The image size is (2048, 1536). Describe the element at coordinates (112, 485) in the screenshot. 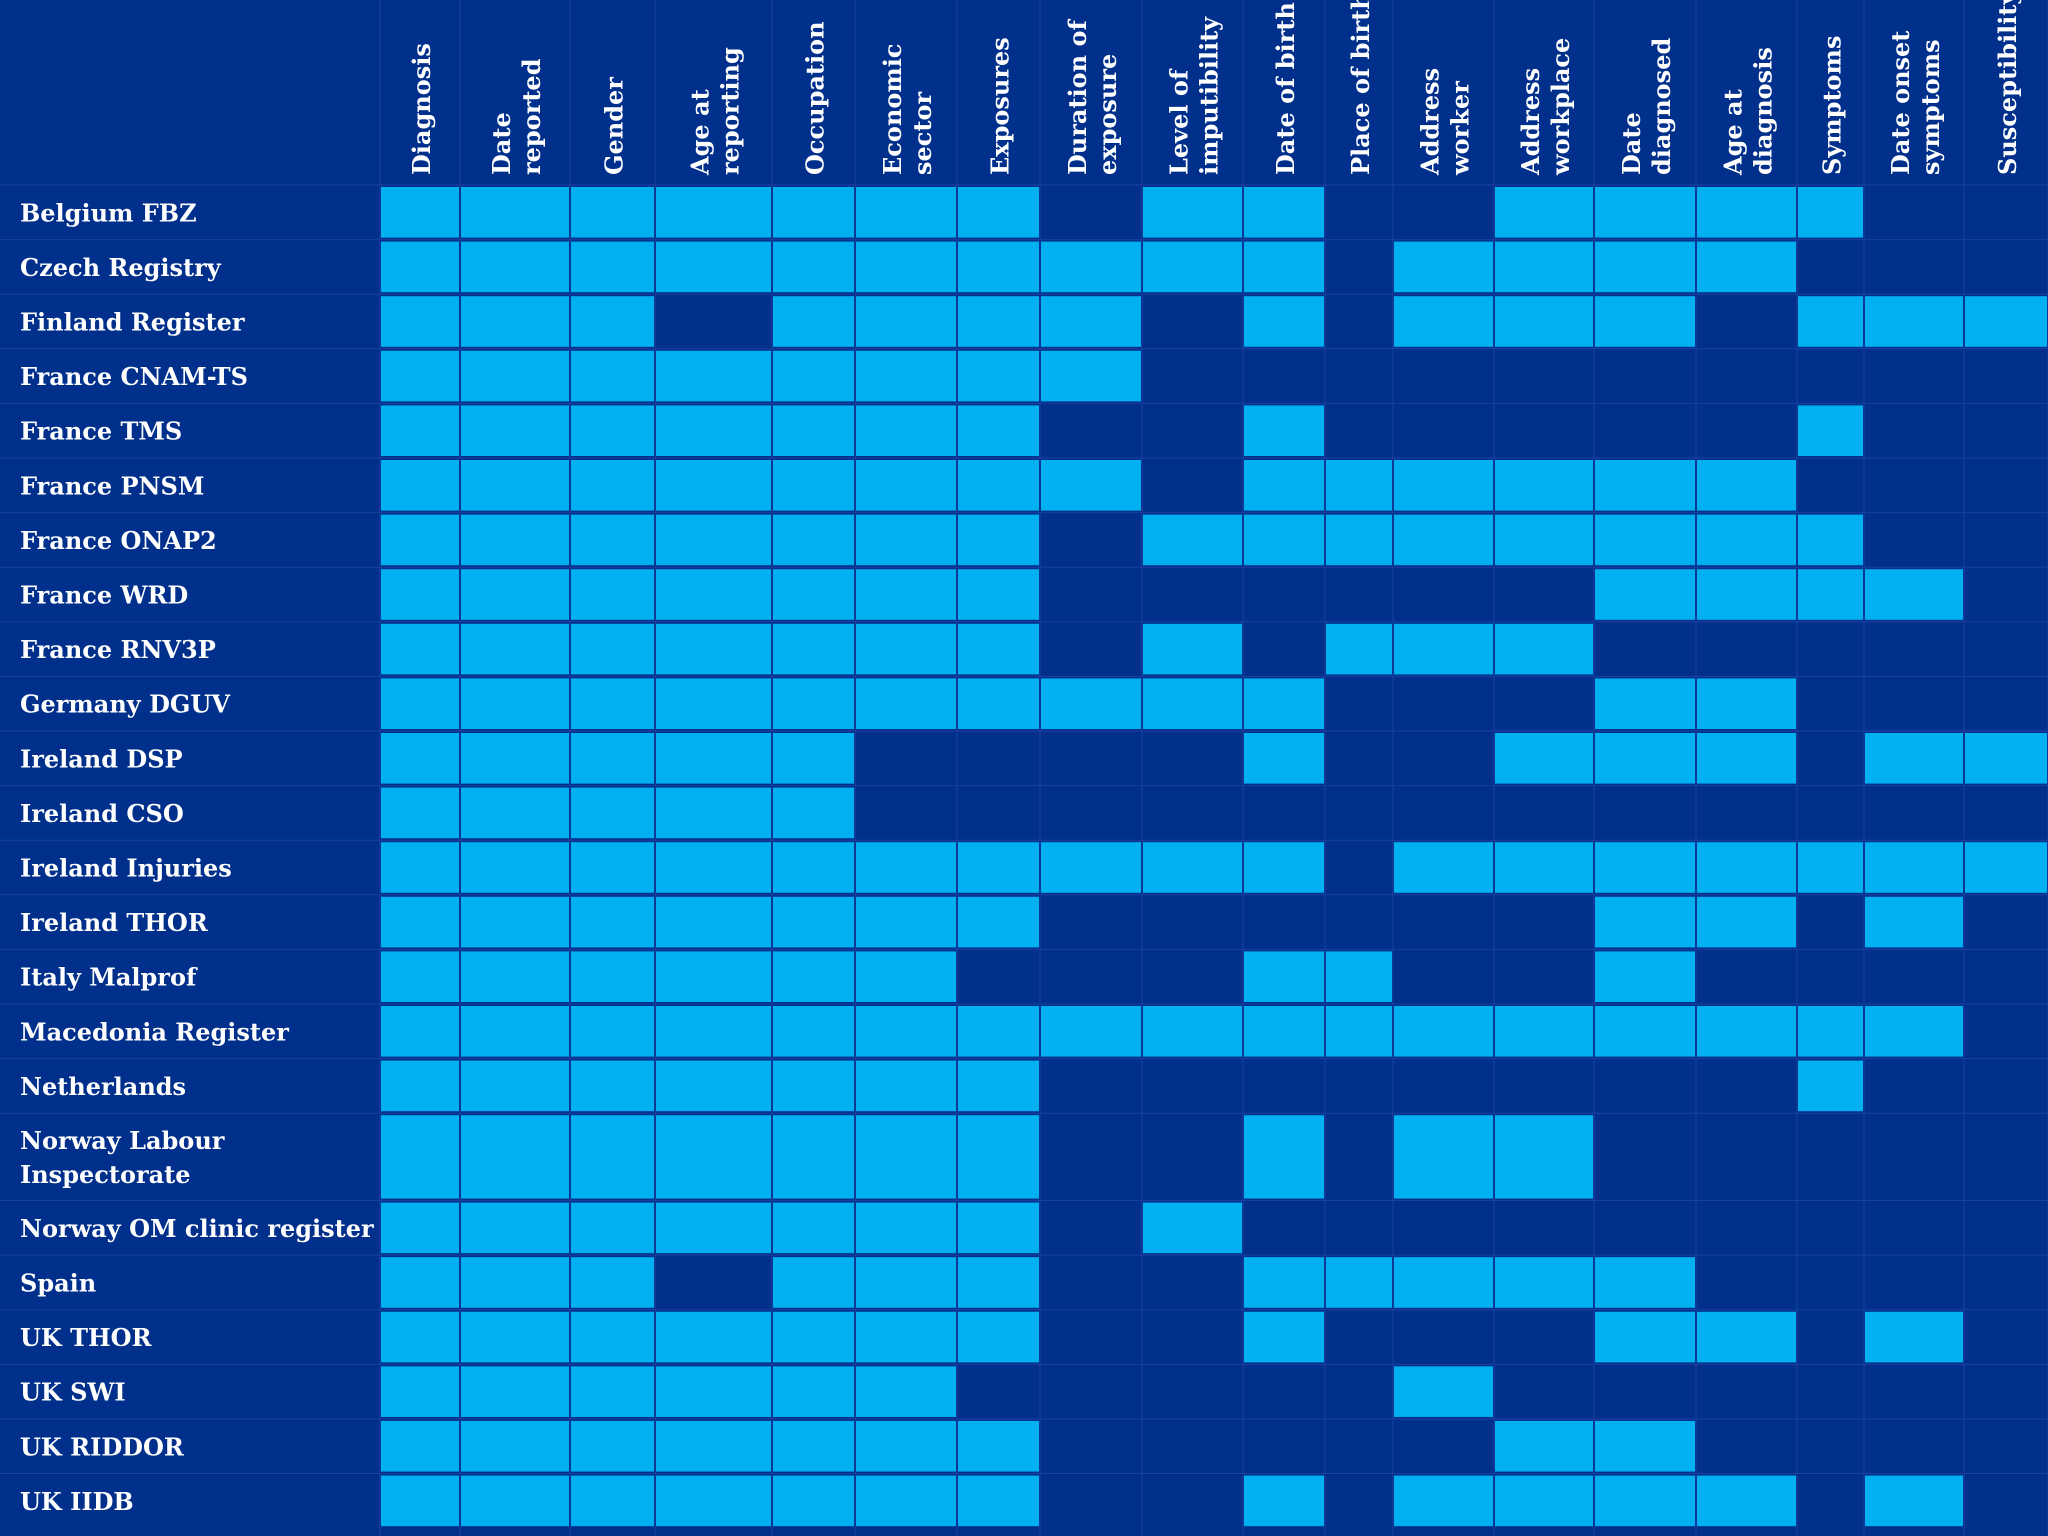

I see `row-label: France PNSM` at that location.